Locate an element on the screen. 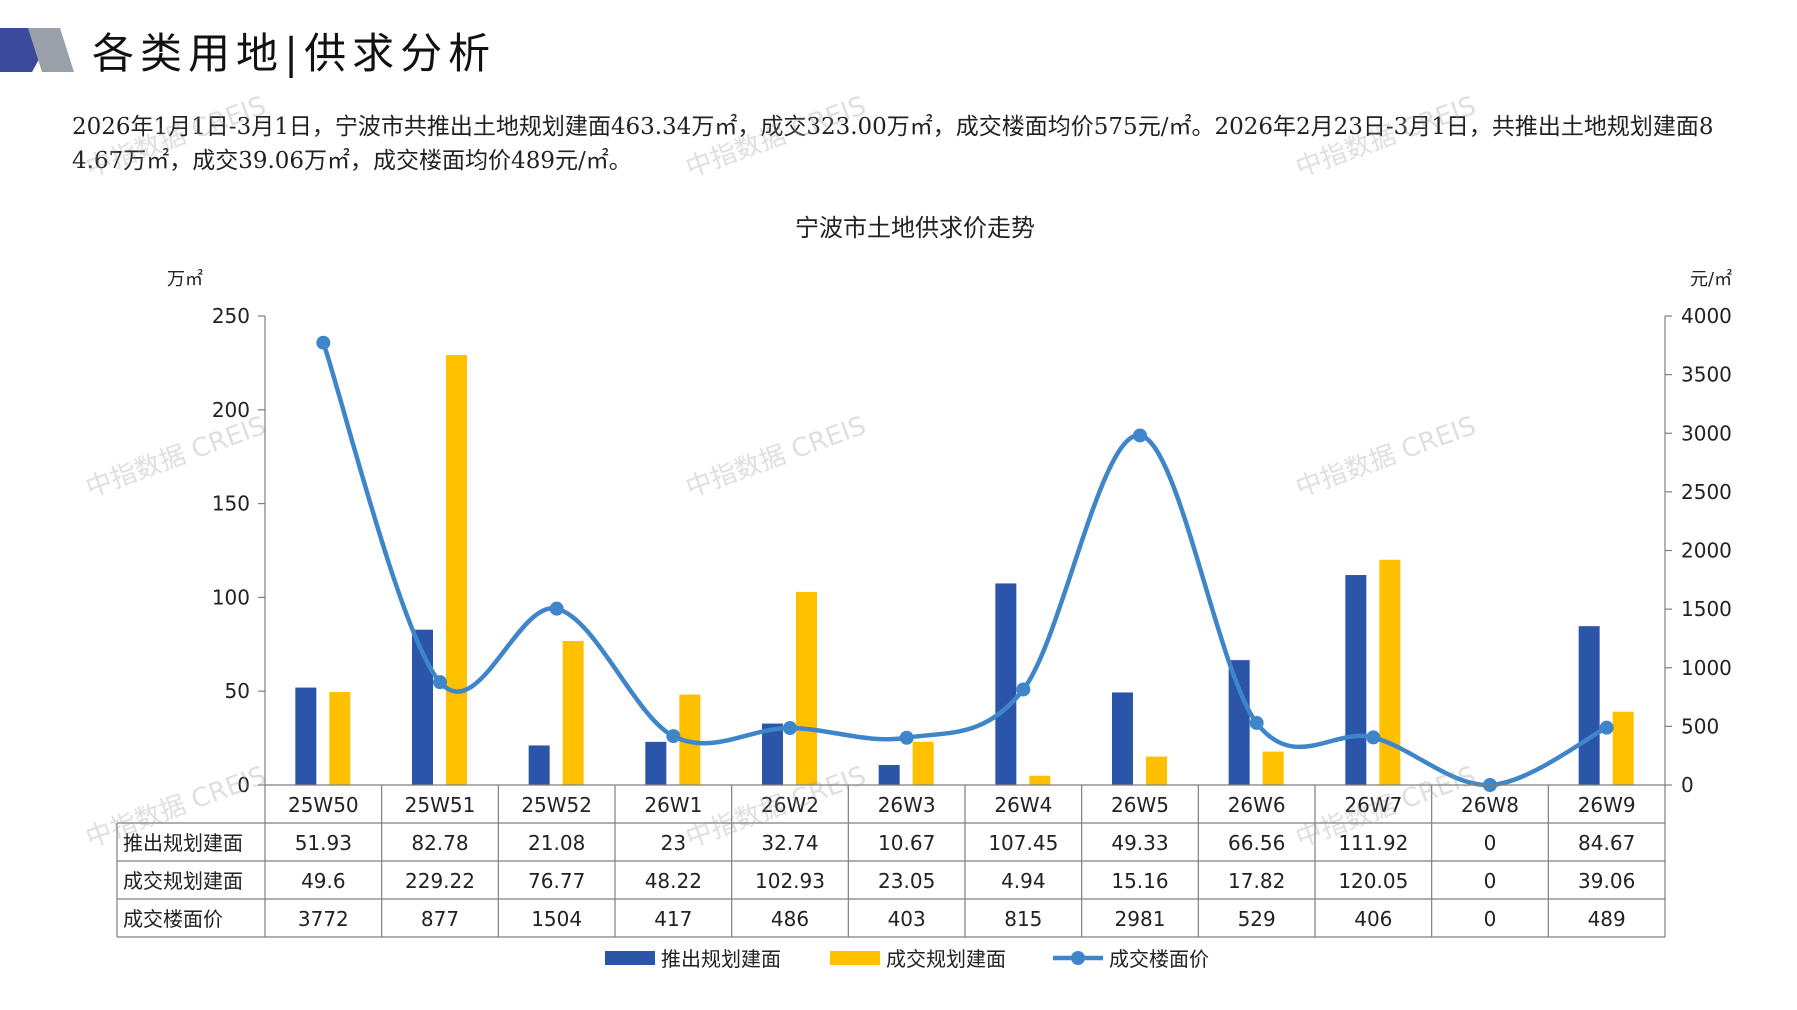 Image resolution: width=1797 pixels, height=1010 pixels. table-cell: 403 is located at coordinates (907, 919).